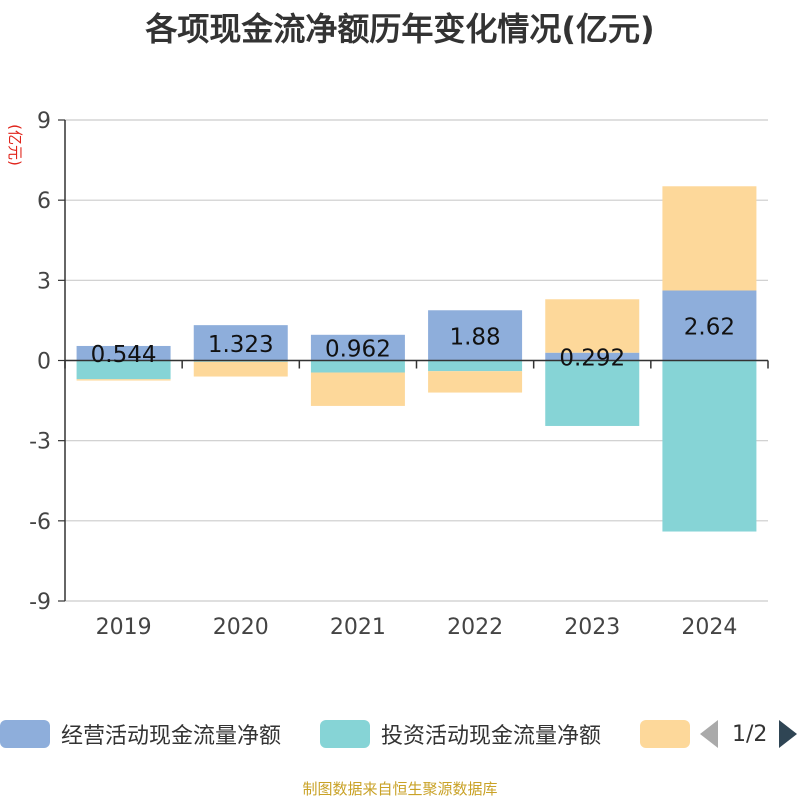  I want to click on x-tick-label-2020: 2020, so click(241, 627).